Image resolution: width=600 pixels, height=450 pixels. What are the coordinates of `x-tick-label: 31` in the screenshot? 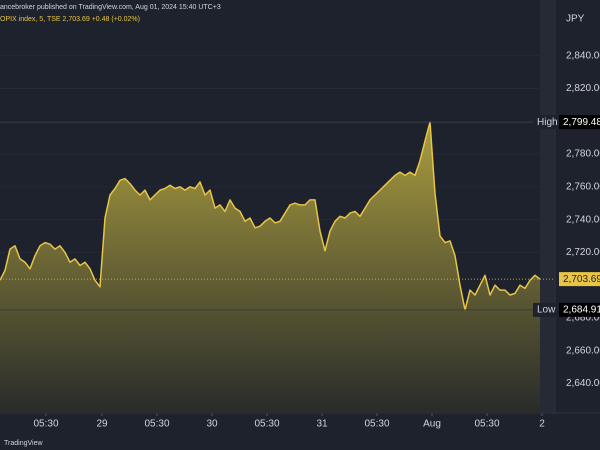 It's located at (322, 424).